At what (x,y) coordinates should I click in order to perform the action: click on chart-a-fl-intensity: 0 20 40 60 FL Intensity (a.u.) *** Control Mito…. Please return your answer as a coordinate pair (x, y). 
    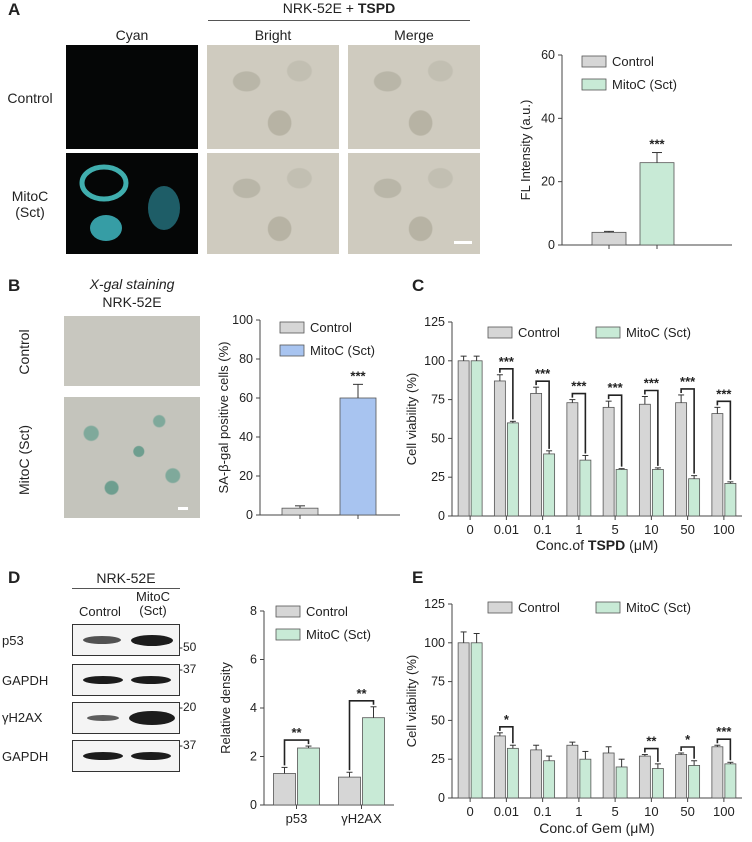
    Looking at the image, I should click on (625, 150).